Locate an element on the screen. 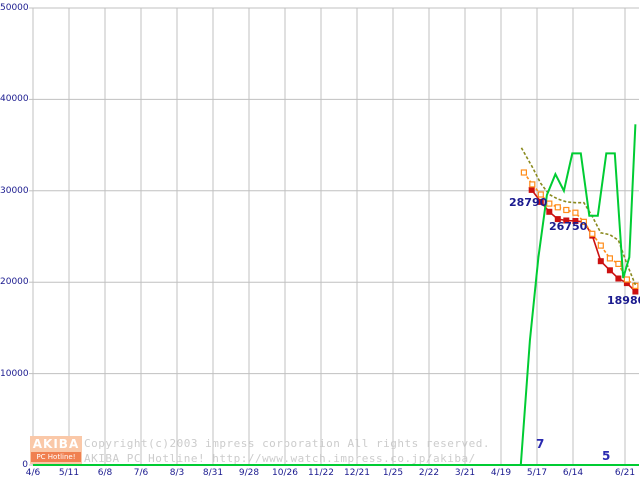 Image resolution: width=640 pixels, height=480 pixels. x-axis-tick-label: 7/6 is located at coordinates (141, 473).